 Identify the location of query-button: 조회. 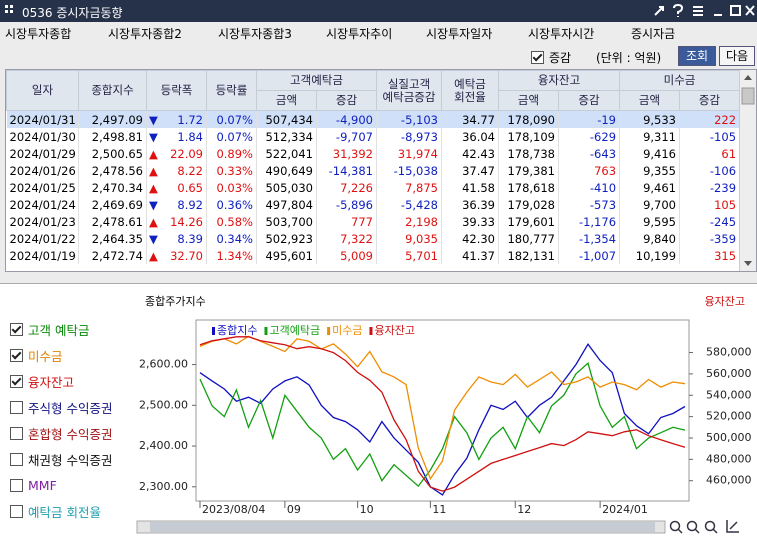
(697, 56).